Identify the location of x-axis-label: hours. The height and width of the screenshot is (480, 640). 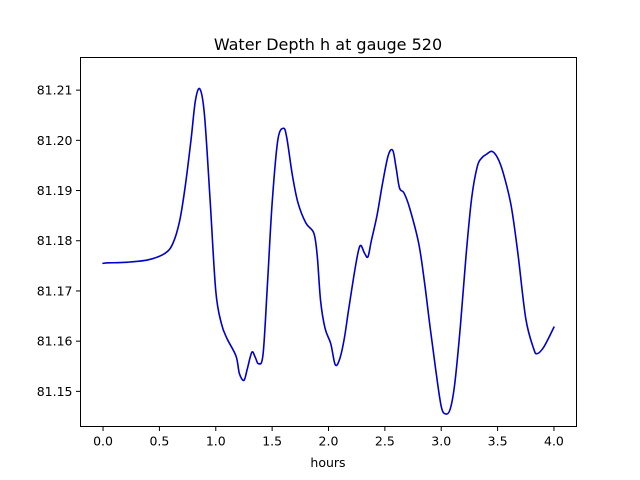
(327, 462).